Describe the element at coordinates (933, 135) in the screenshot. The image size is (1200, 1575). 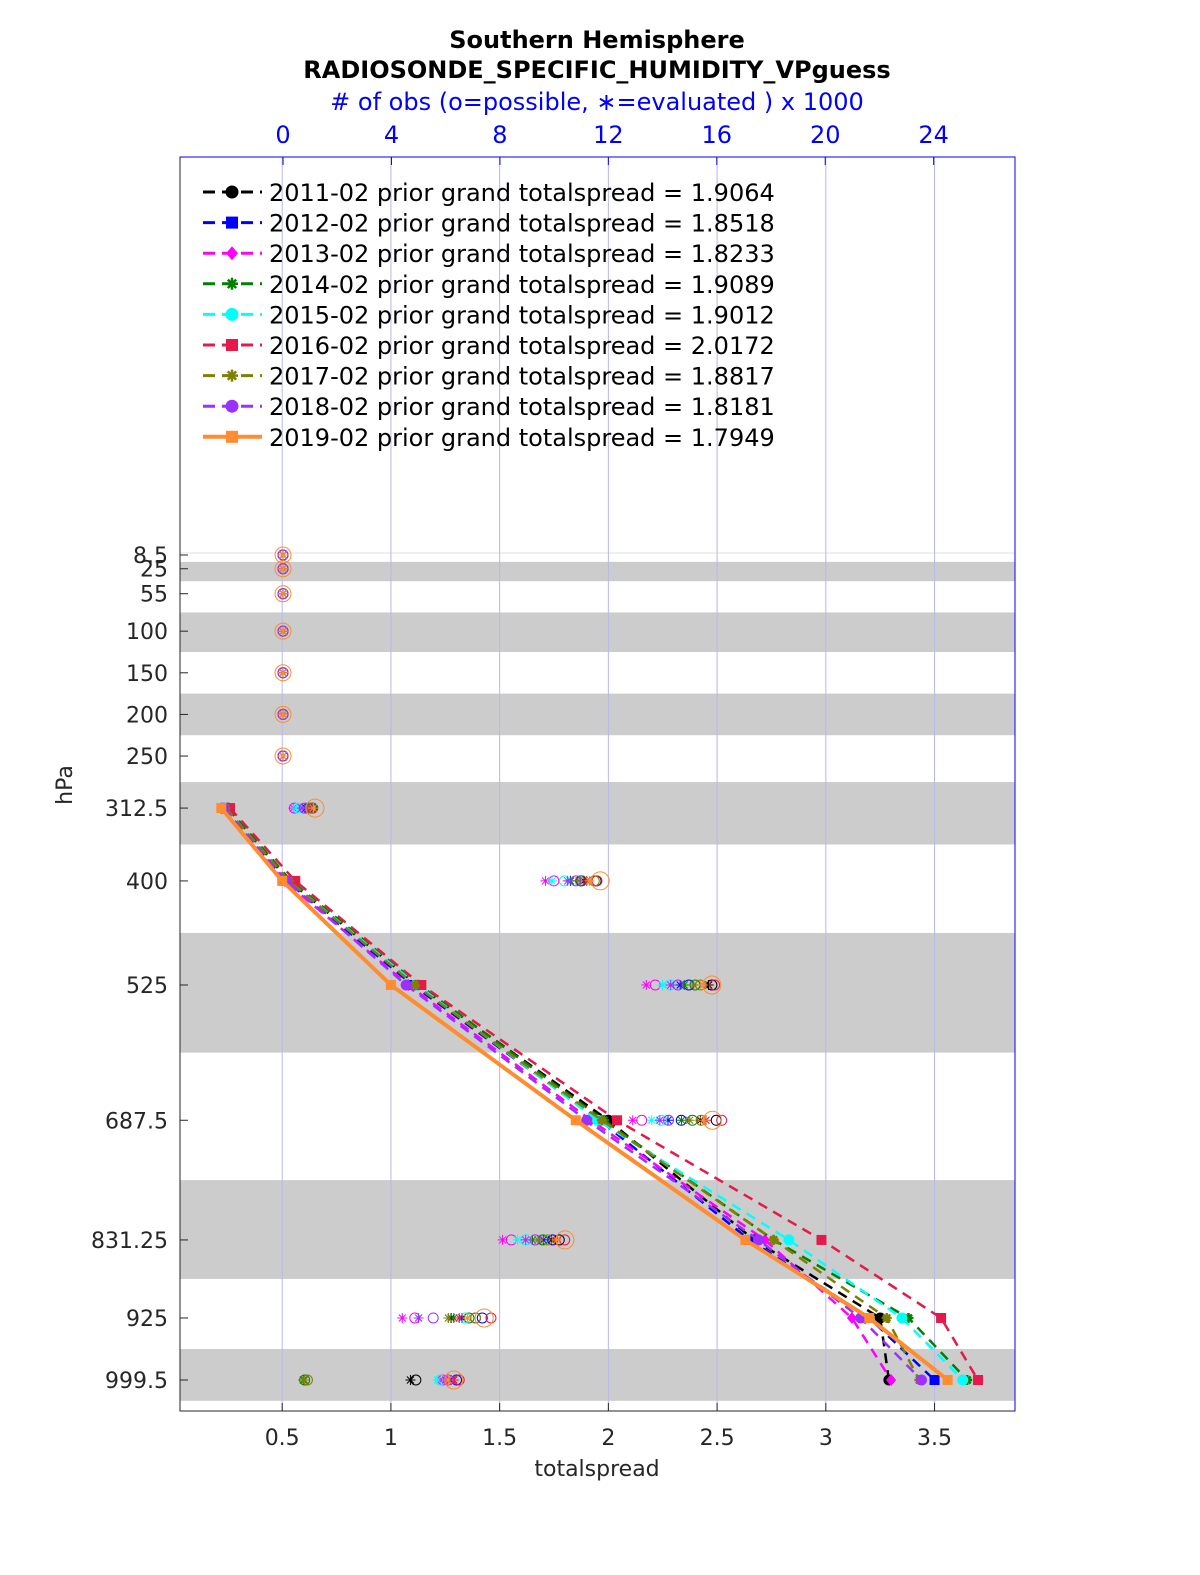
I see `top-tick-label: 24` at that location.